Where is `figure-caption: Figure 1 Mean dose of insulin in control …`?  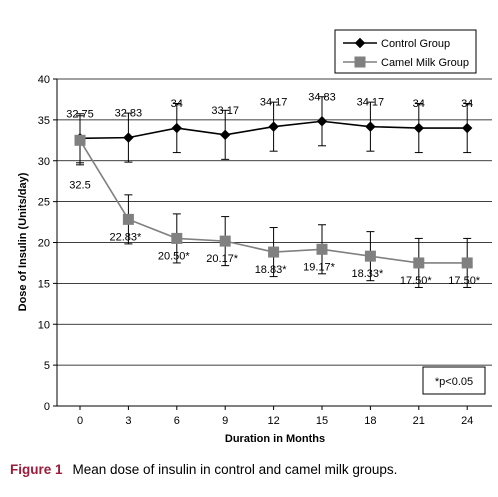 figure-caption: Figure 1 Mean dose of insulin in control … is located at coordinates (252, 469).